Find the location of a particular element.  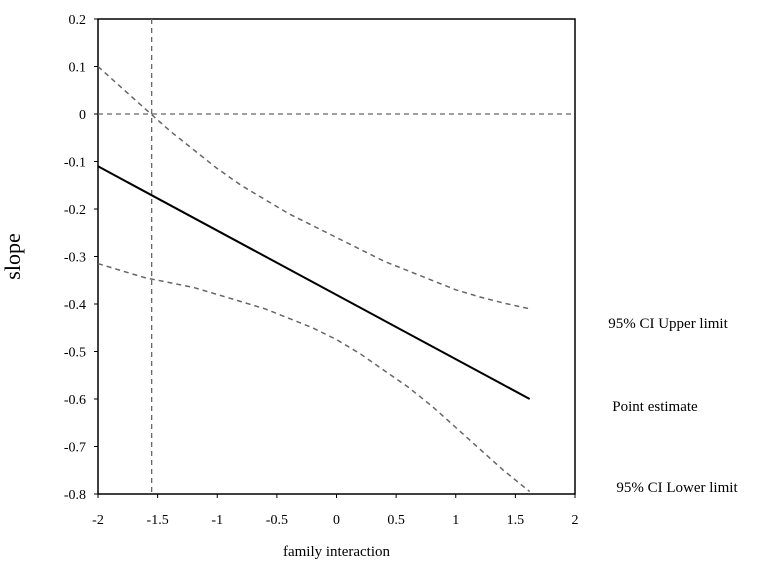

y-tick-label: 0.2 is located at coordinates (78, 20).